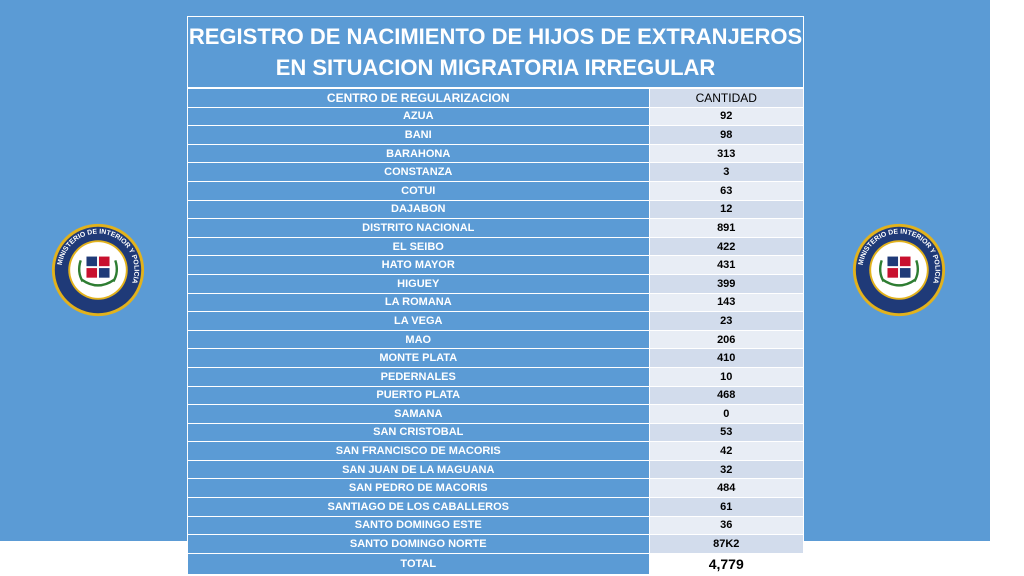 The image size is (1024, 576). I want to click on table-row: COTUI 63, so click(495, 191).